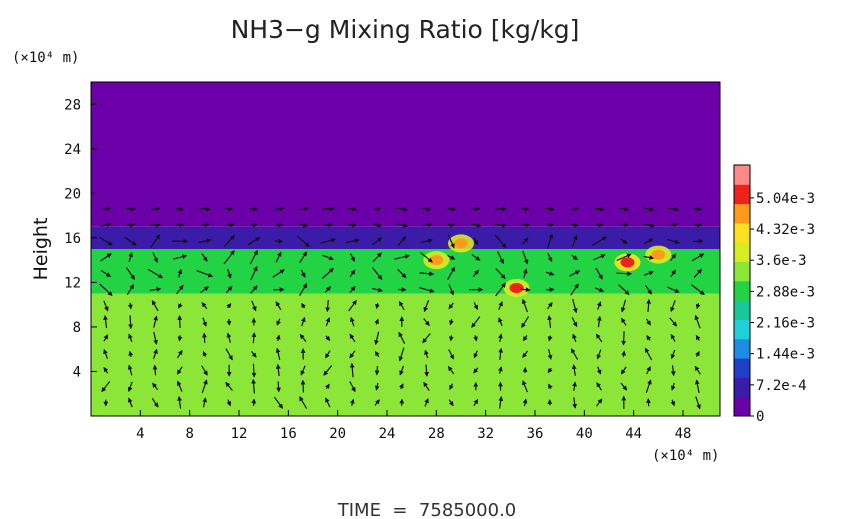  I want to click on colorbar-frame, so click(742, 290).